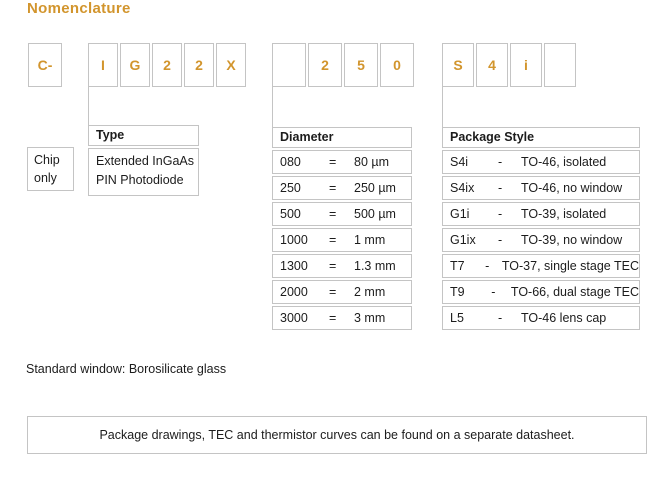 This screenshot has height=482, width=666. Describe the element at coordinates (290, 188) in the screenshot. I see `diameter-code: 250` at that location.